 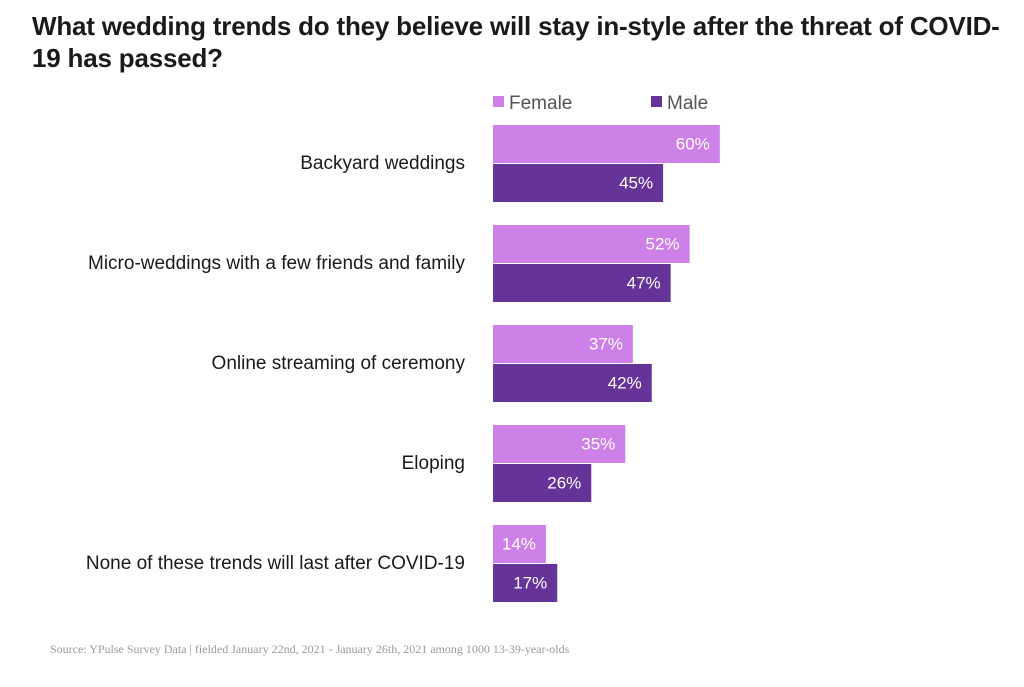 I want to click on data-label-male: 42%, so click(x=625, y=382).